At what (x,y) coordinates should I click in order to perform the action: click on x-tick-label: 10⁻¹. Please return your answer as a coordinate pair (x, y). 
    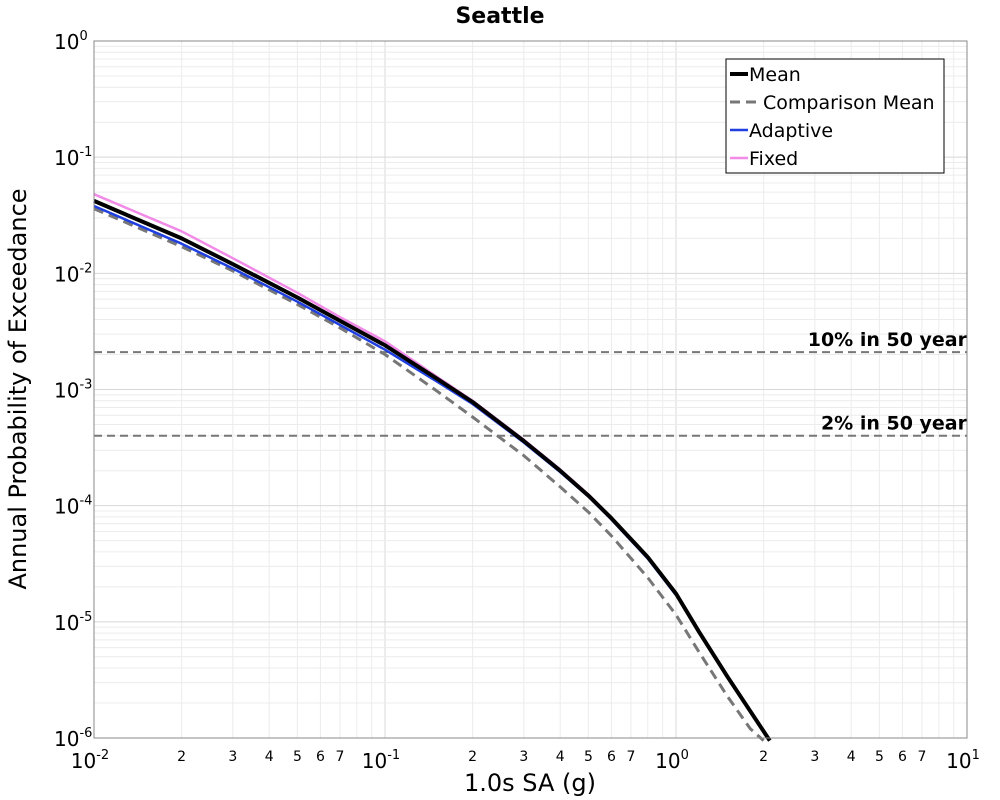
    Looking at the image, I should click on (381, 760).